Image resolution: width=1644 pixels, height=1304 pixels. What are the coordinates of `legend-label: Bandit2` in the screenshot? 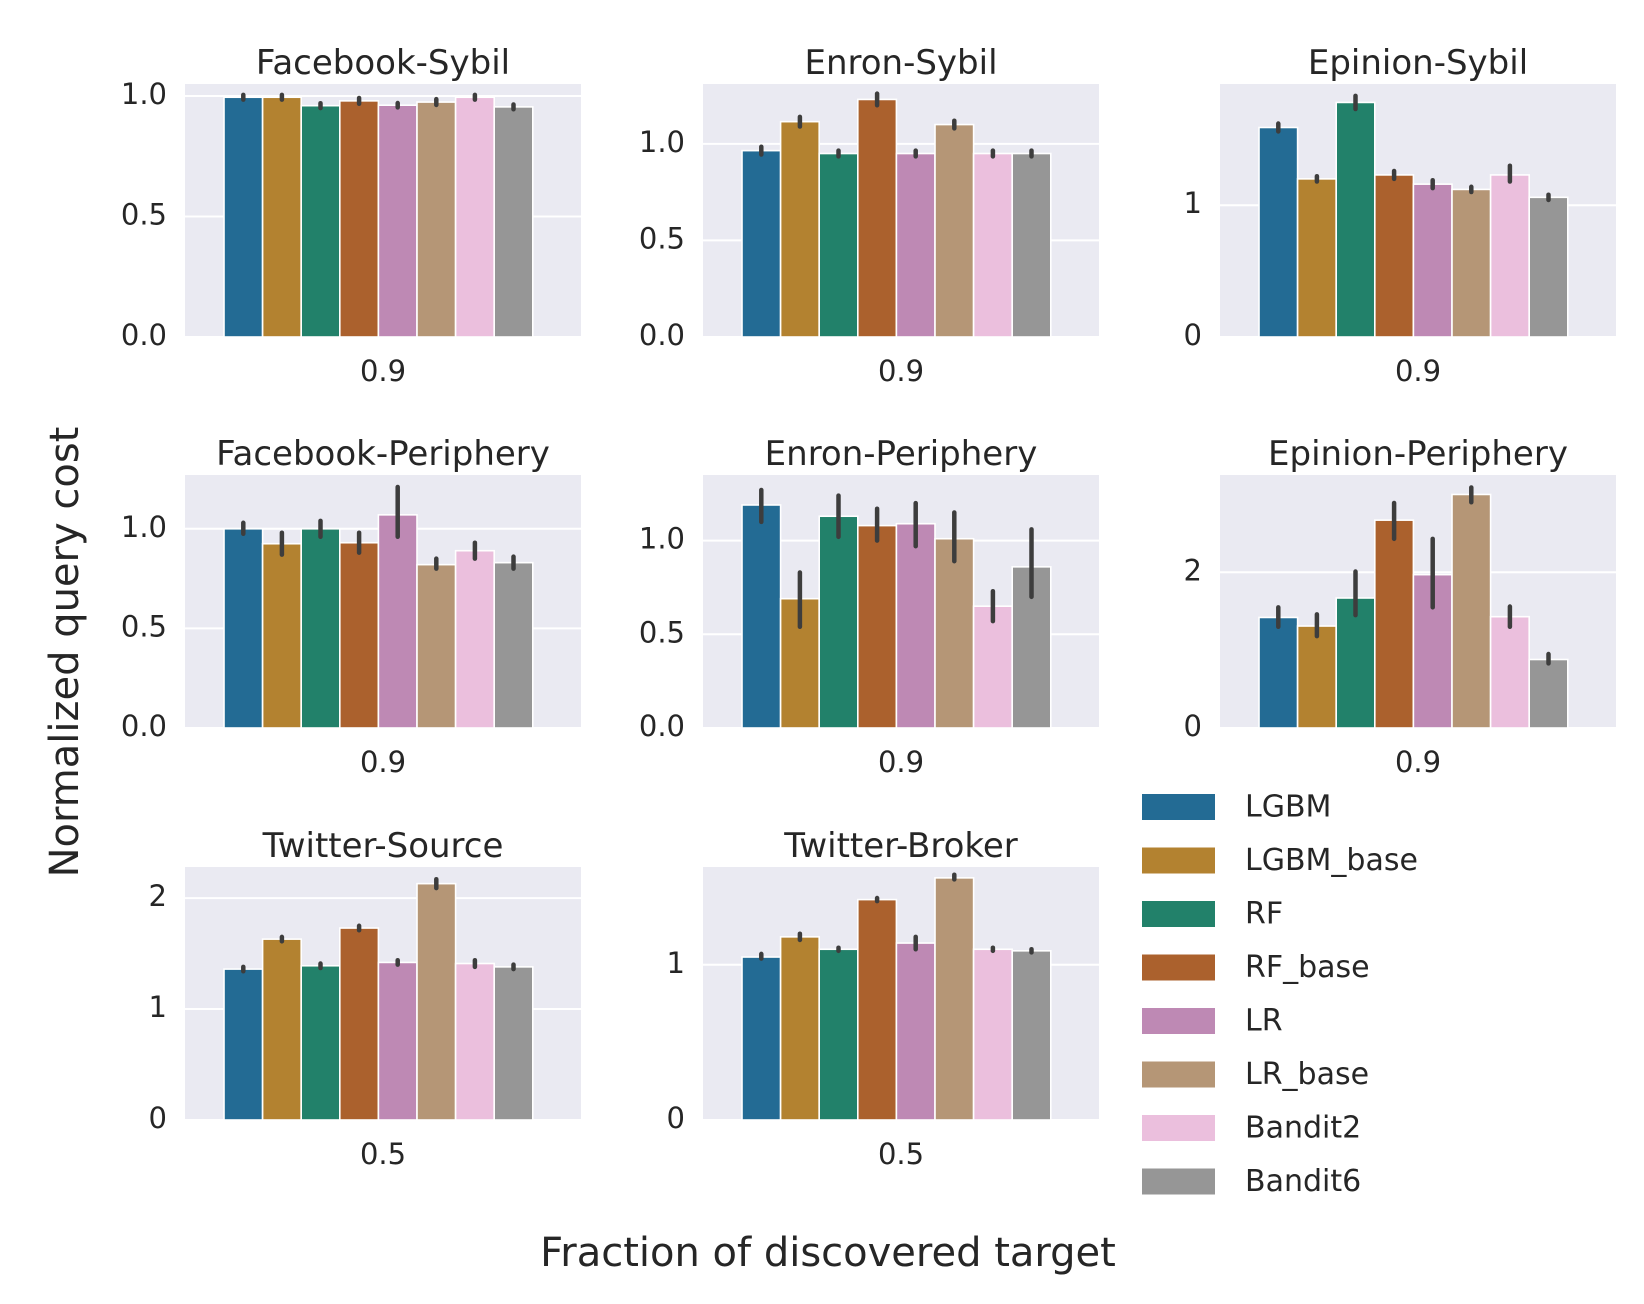 It's located at (1303, 1128).